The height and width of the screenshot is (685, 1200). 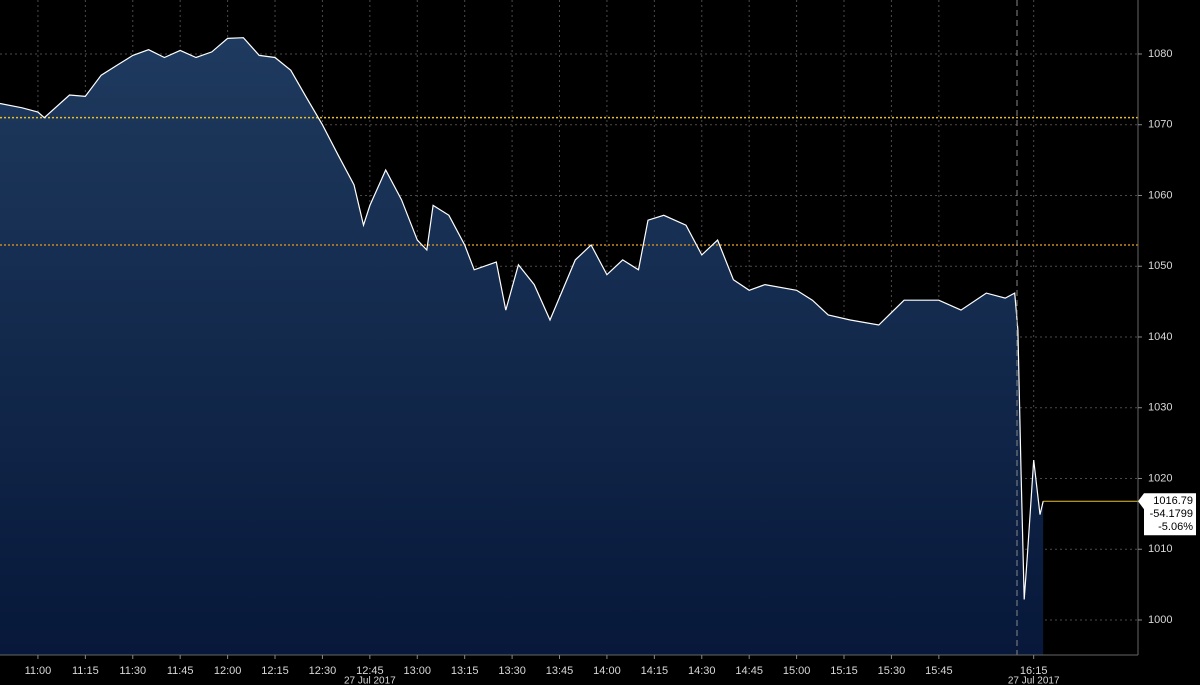 What do you see at coordinates (560, 671) in the screenshot?
I see `x-tick-label: 13:45` at bounding box center [560, 671].